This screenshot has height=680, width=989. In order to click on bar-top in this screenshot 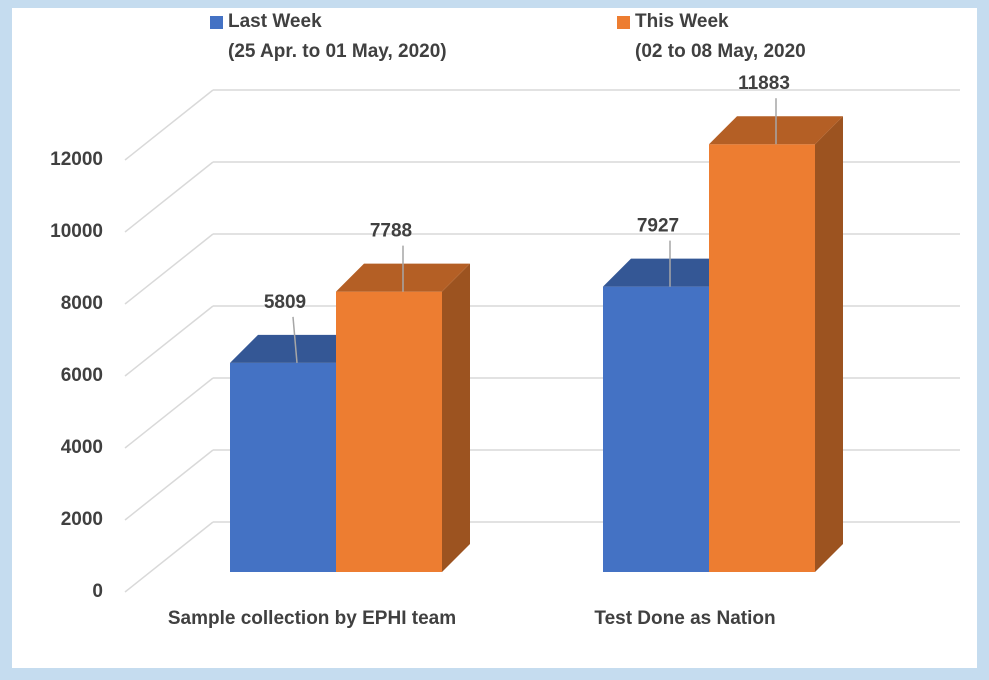, I will do `click(297, 348)`.